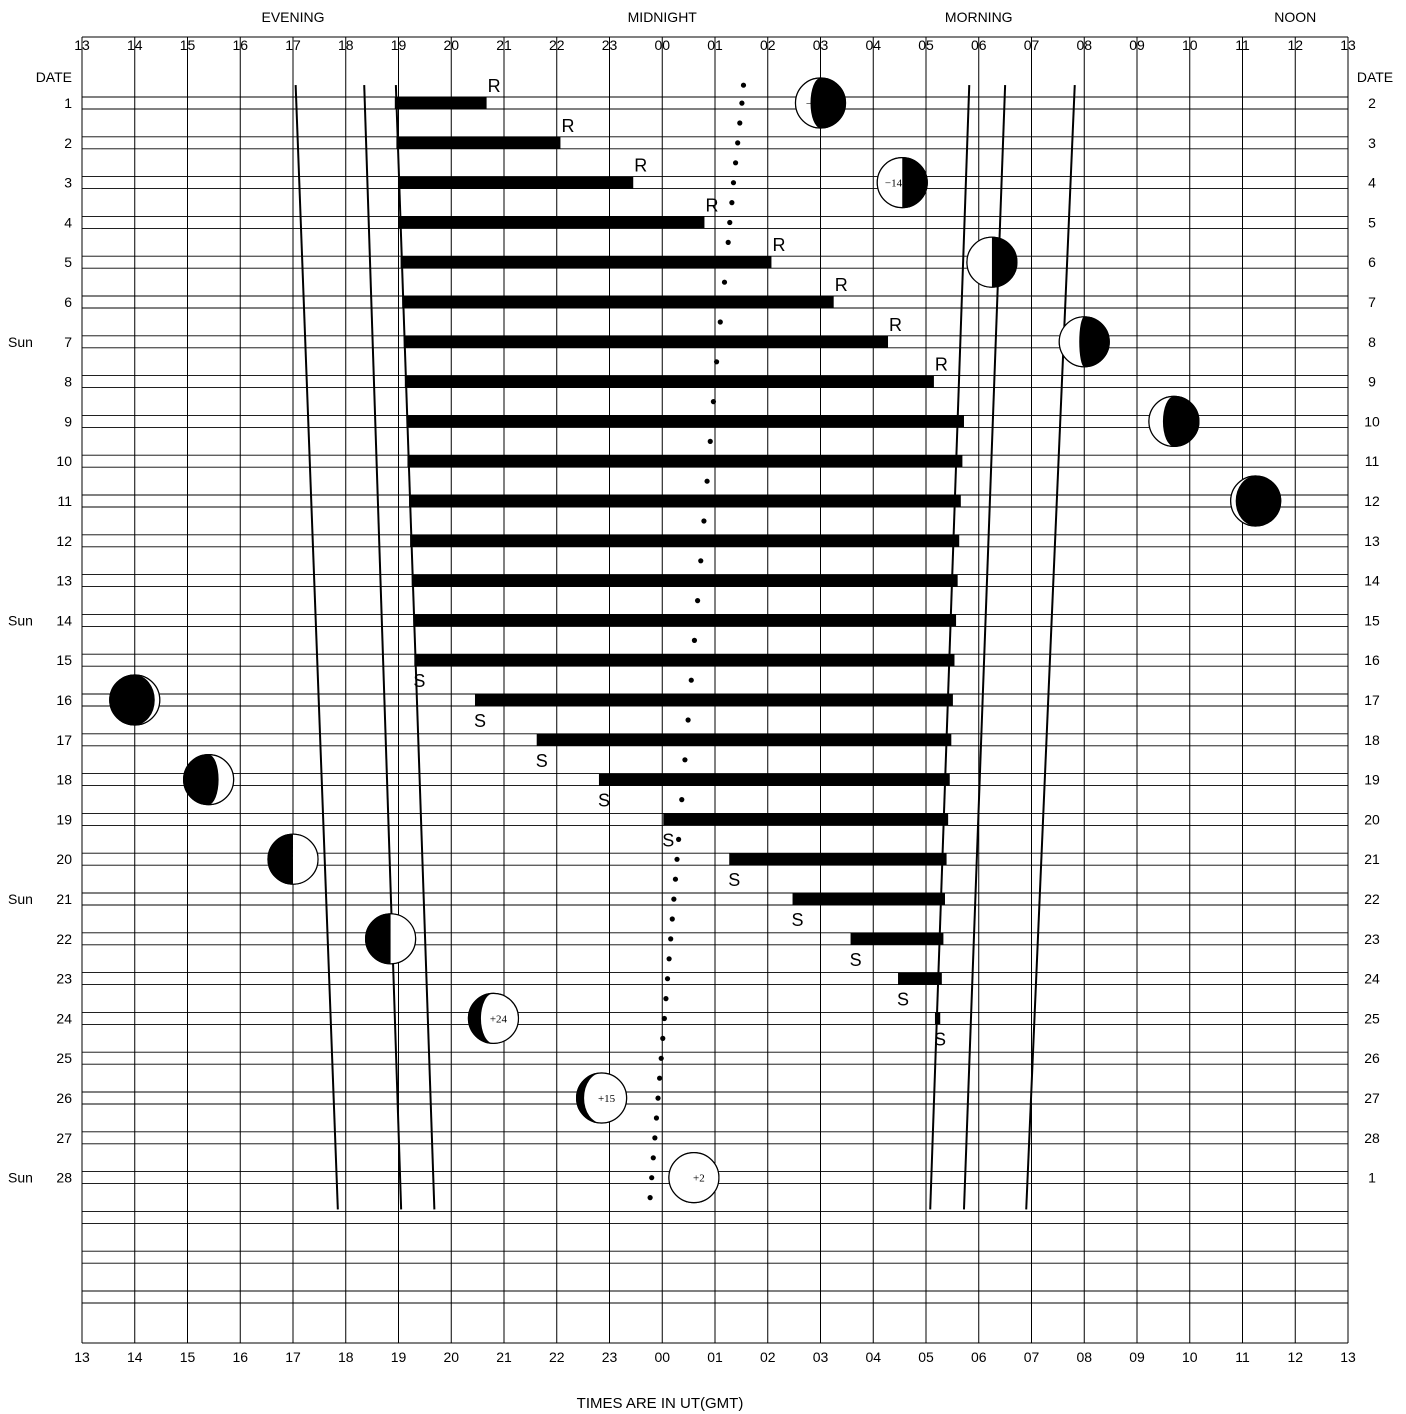 This screenshot has height=1414, width=1406. Describe the element at coordinates (68, 421) in the screenshot. I see `date-label-left: 9` at that location.